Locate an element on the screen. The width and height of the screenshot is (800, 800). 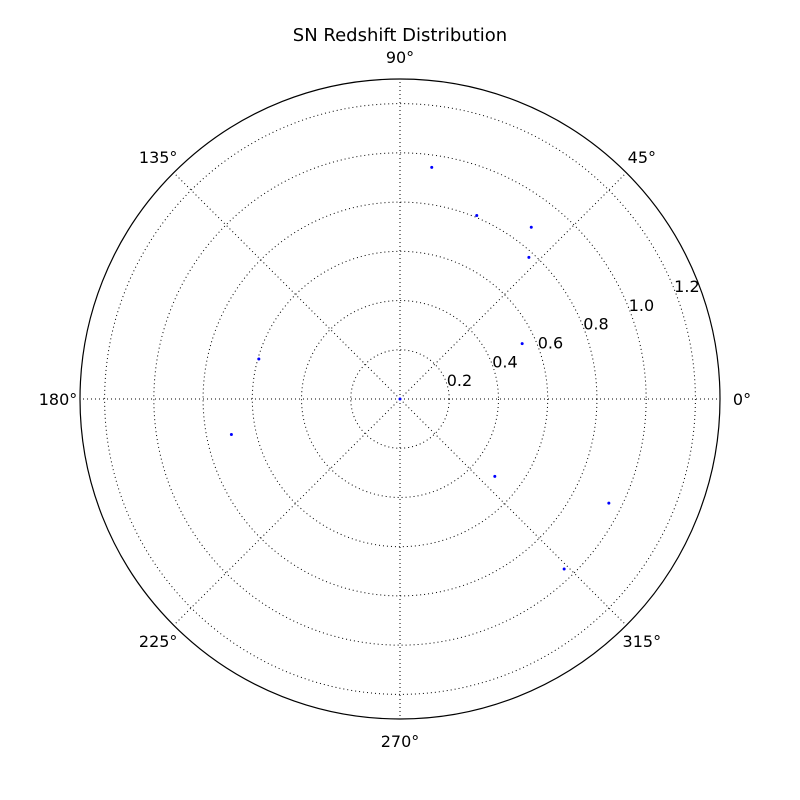
r-tick-label: 1.2 is located at coordinates (686, 286).